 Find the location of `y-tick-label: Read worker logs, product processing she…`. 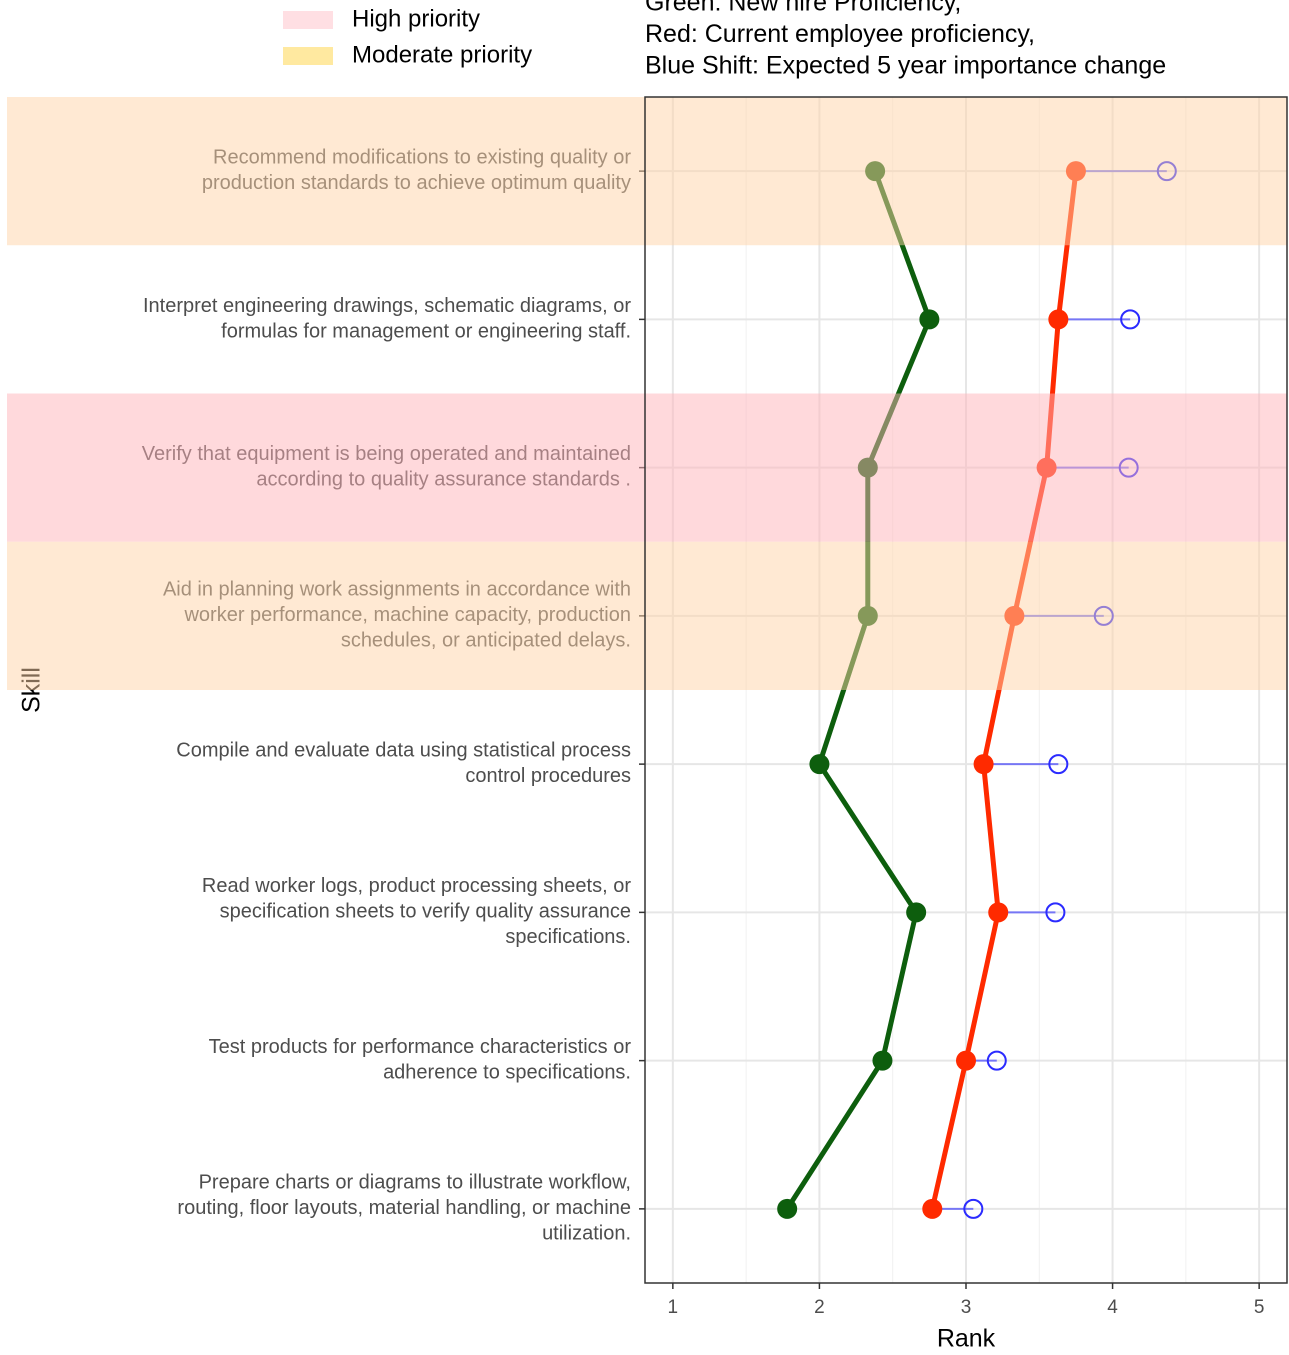

y-tick-label: Read worker logs, product processing she… is located at coordinates (416, 886).